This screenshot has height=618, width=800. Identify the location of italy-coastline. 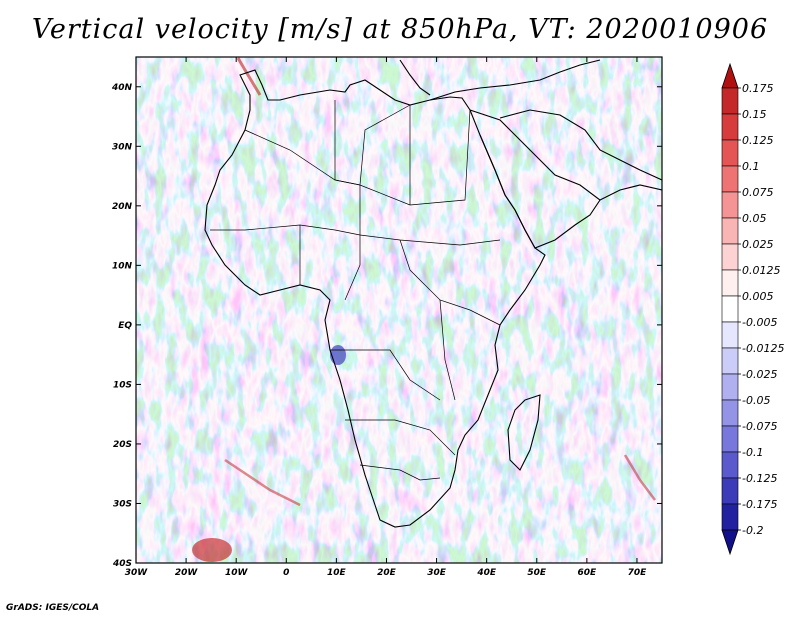
(415, 77).